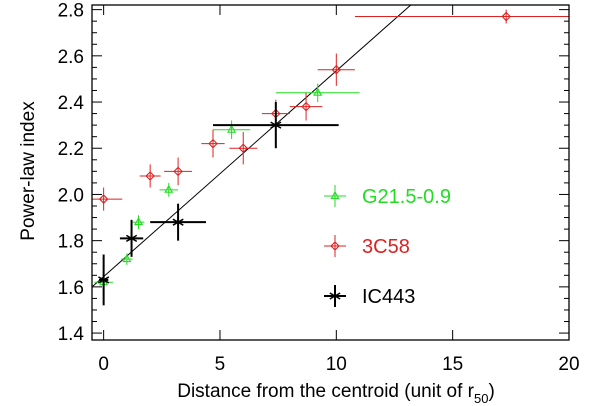 This screenshot has width=593, height=406. What do you see at coordinates (71, 103) in the screenshot?
I see `y-tick-label: 2.4` at bounding box center [71, 103].